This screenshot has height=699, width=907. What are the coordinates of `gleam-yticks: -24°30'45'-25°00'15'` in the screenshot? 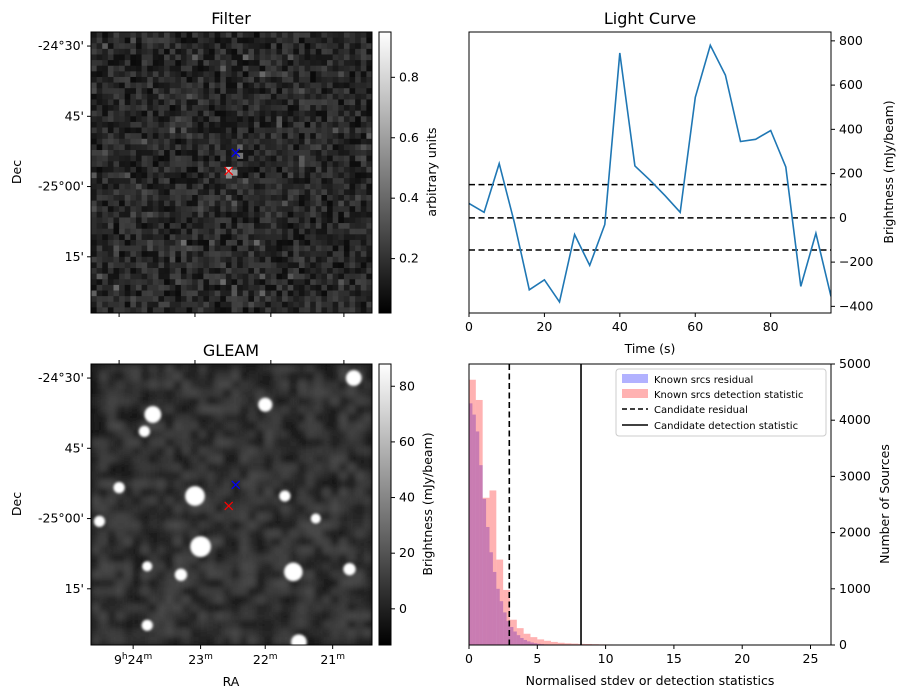 It's located at (64, 483).